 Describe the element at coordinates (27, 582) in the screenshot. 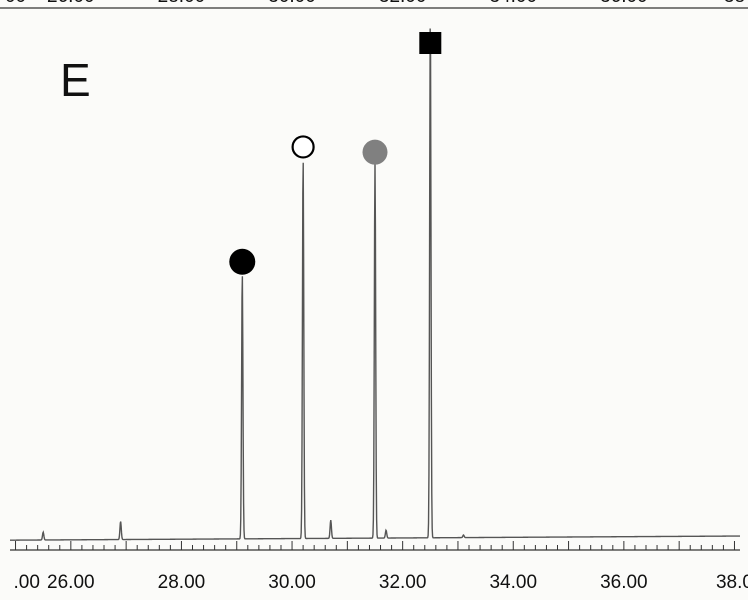

I see `x-tick-label: .00` at that location.